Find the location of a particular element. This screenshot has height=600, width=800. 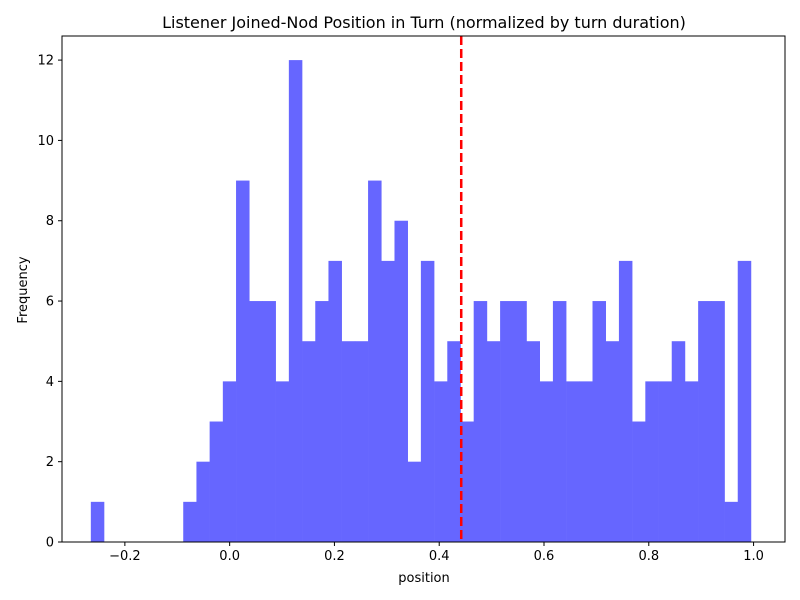

x-tick-label: 0.4 is located at coordinates (439, 556).